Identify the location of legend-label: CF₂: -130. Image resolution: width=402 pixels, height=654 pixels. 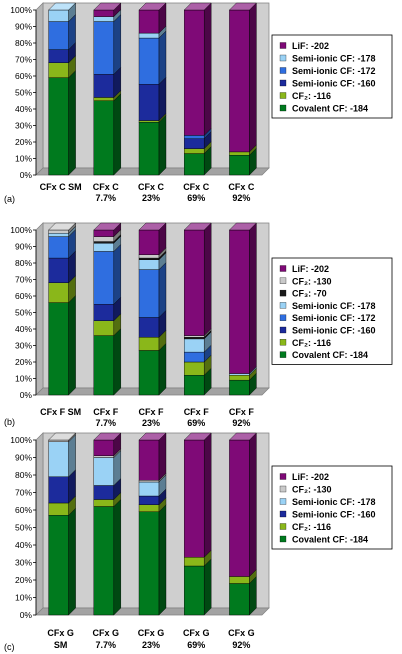
(312, 281).